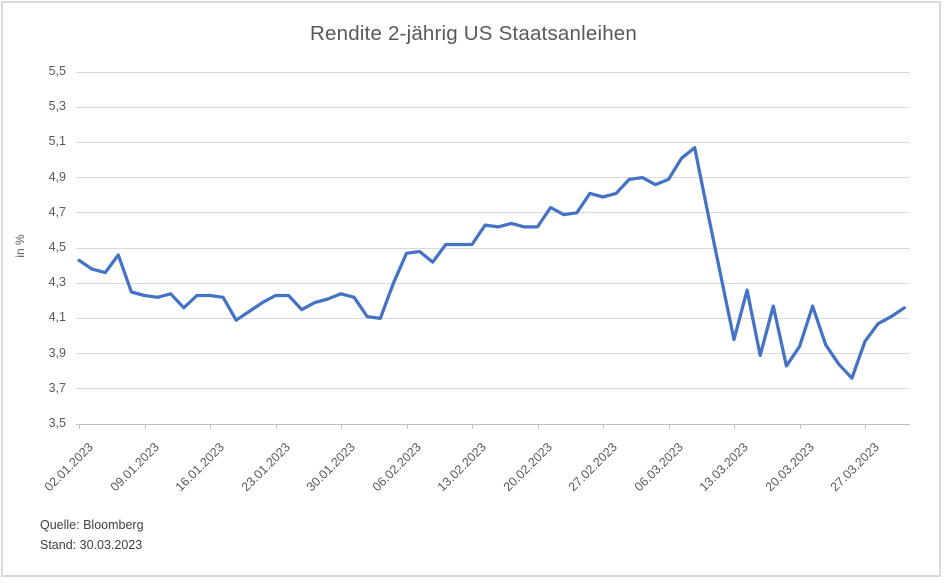  I want to click on chart-title: Rendite 2-jährig US Staatsanleihen, so click(473, 33).